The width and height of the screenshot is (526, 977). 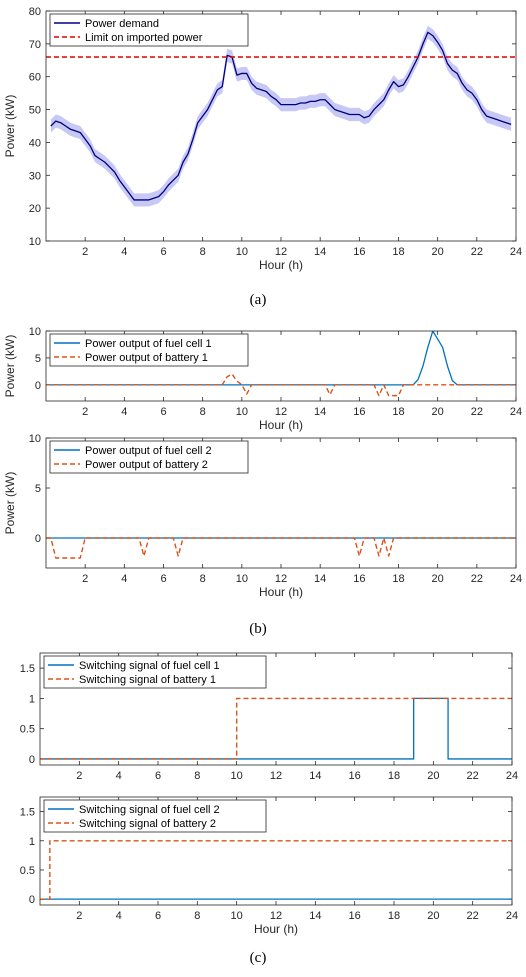 What do you see at coordinates (35, 111) in the screenshot?
I see `y-tick-label: 50` at bounding box center [35, 111].